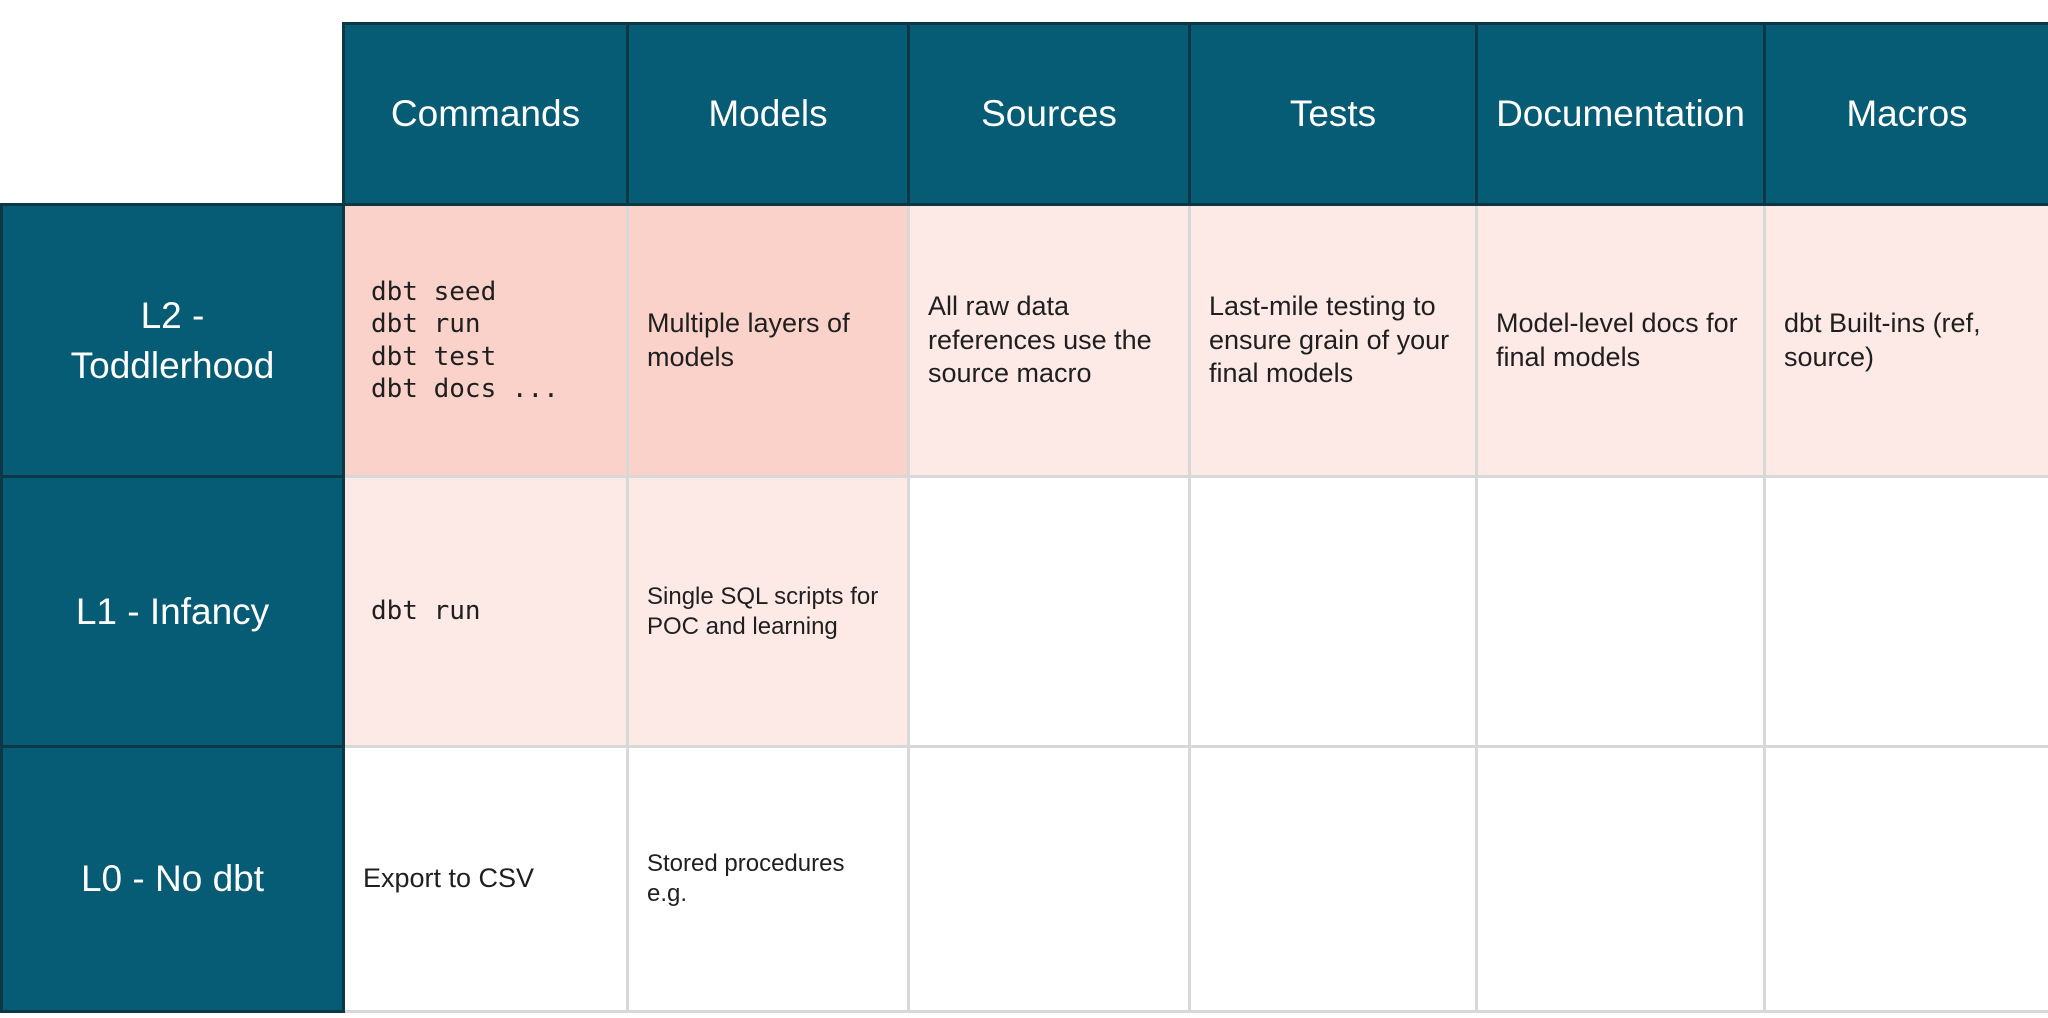  I want to click on column-header-models: Models, so click(768, 114).